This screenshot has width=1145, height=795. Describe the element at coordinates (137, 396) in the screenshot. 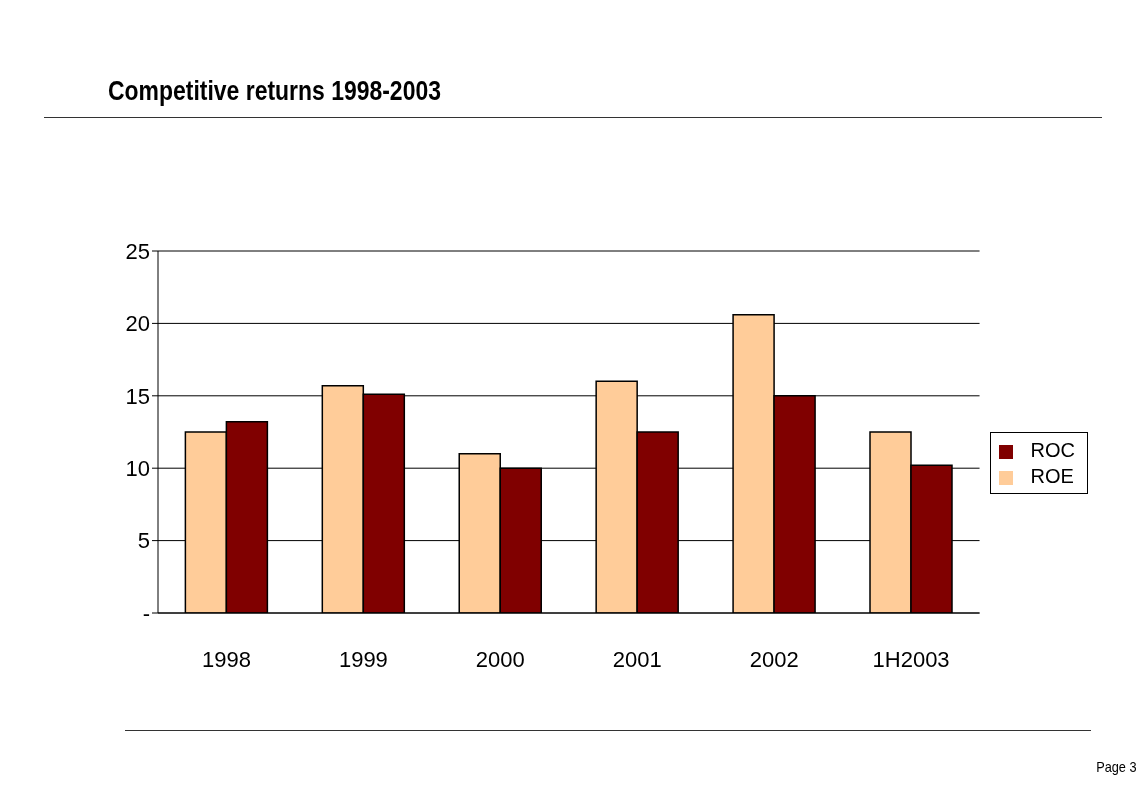

I see `y-tick-label: 15` at that location.